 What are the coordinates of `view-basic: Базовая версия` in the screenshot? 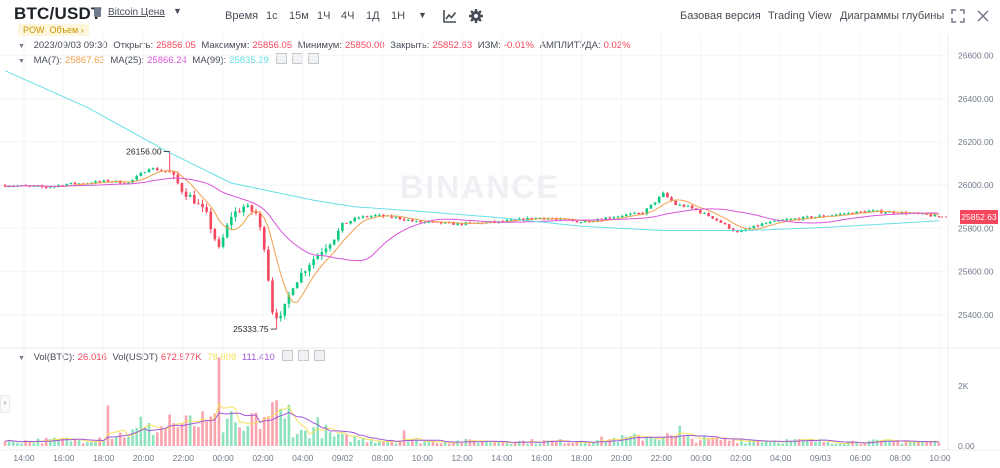 It's located at (720, 16).